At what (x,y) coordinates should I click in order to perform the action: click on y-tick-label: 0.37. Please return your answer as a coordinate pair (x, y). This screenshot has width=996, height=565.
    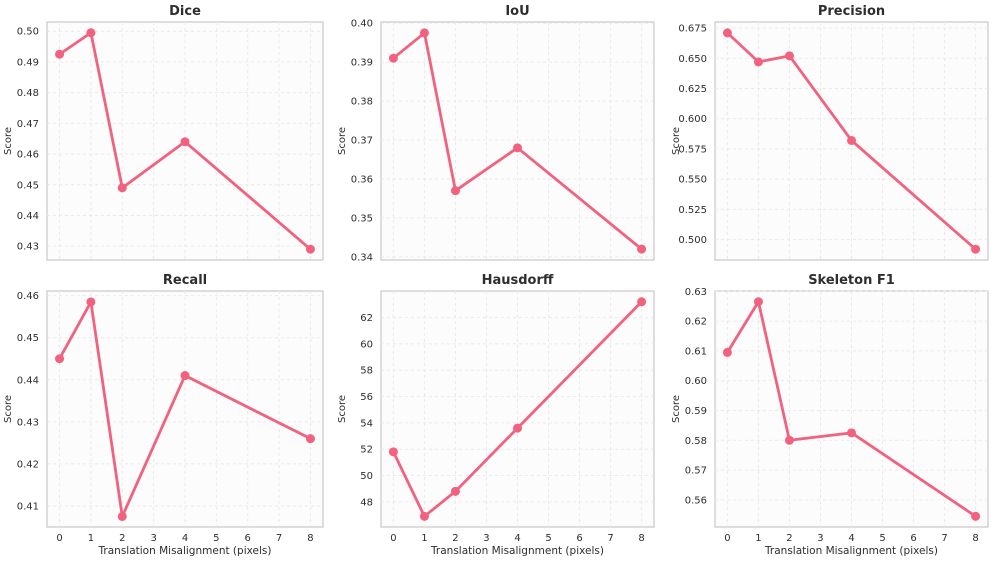
    Looking at the image, I should click on (362, 141).